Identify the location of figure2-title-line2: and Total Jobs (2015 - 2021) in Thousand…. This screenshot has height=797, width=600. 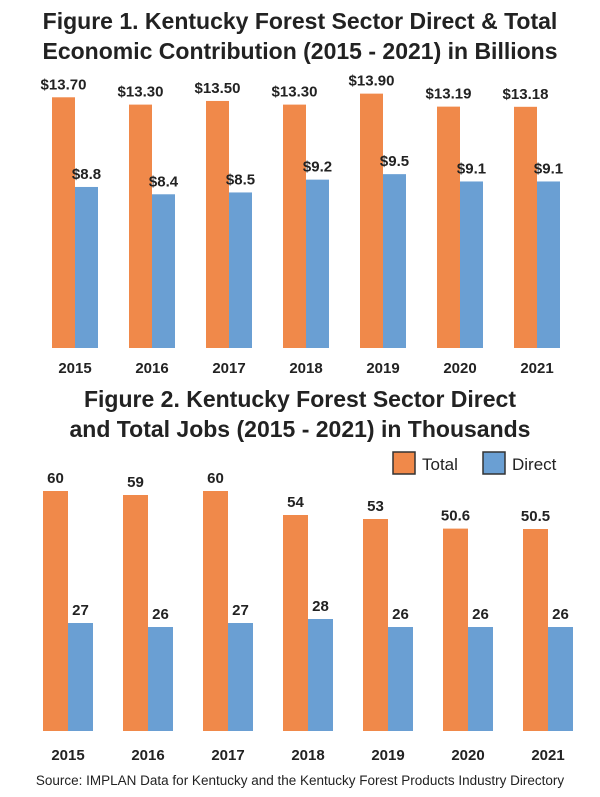
(300, 429).